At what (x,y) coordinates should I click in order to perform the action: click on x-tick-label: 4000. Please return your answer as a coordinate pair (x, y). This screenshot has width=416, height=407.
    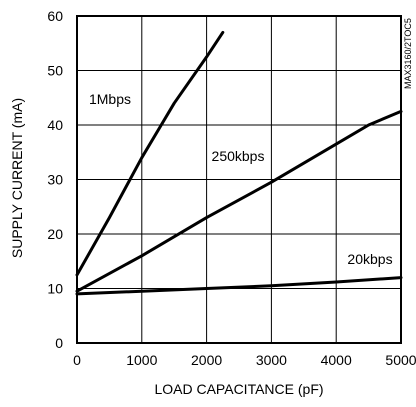
    Looking at the image, I should click on (336, 360).